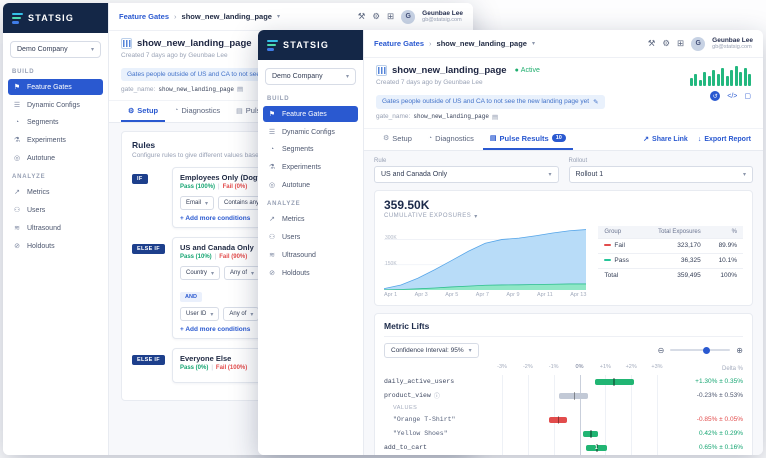 The width and height of the screenshot is (766, 458). I want to click on condition-operator-value: Any of, so click(239, 273).